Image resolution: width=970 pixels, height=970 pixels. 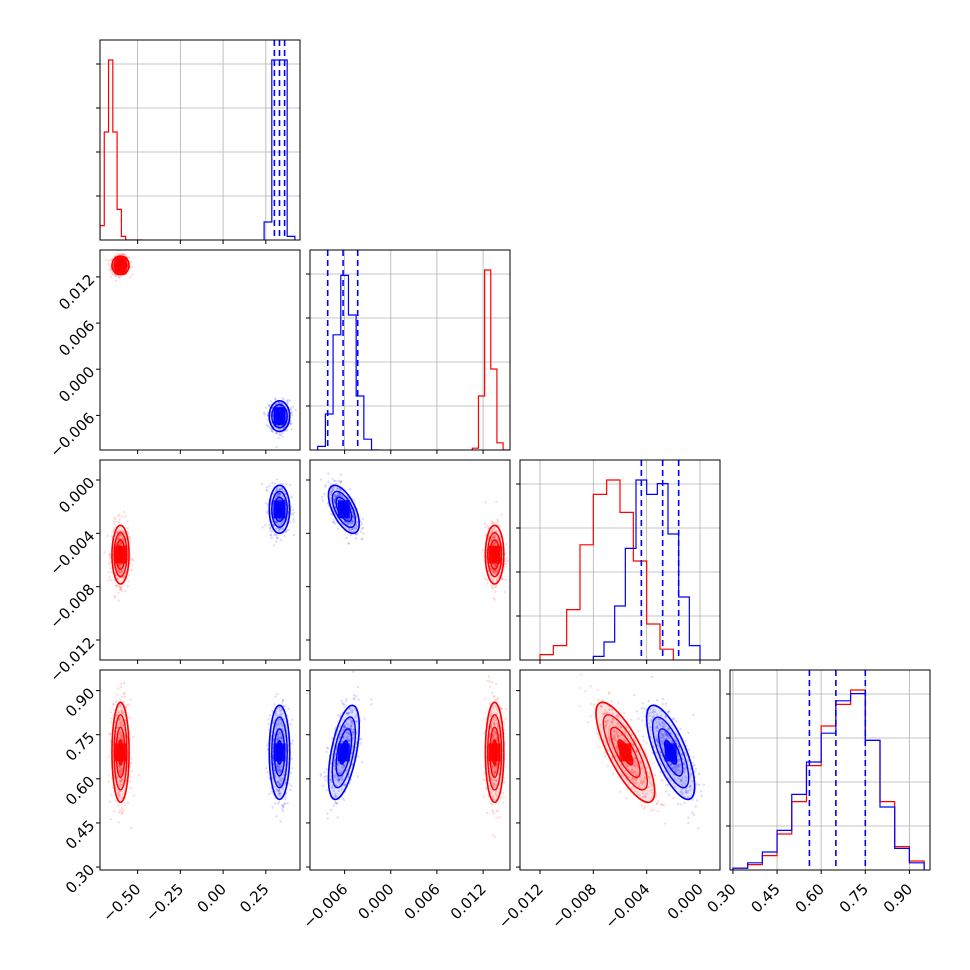 What do you see at coordinates (279, 416) in the screenshot?
I see `blue-density-peak` at bounding box center [279, 416].